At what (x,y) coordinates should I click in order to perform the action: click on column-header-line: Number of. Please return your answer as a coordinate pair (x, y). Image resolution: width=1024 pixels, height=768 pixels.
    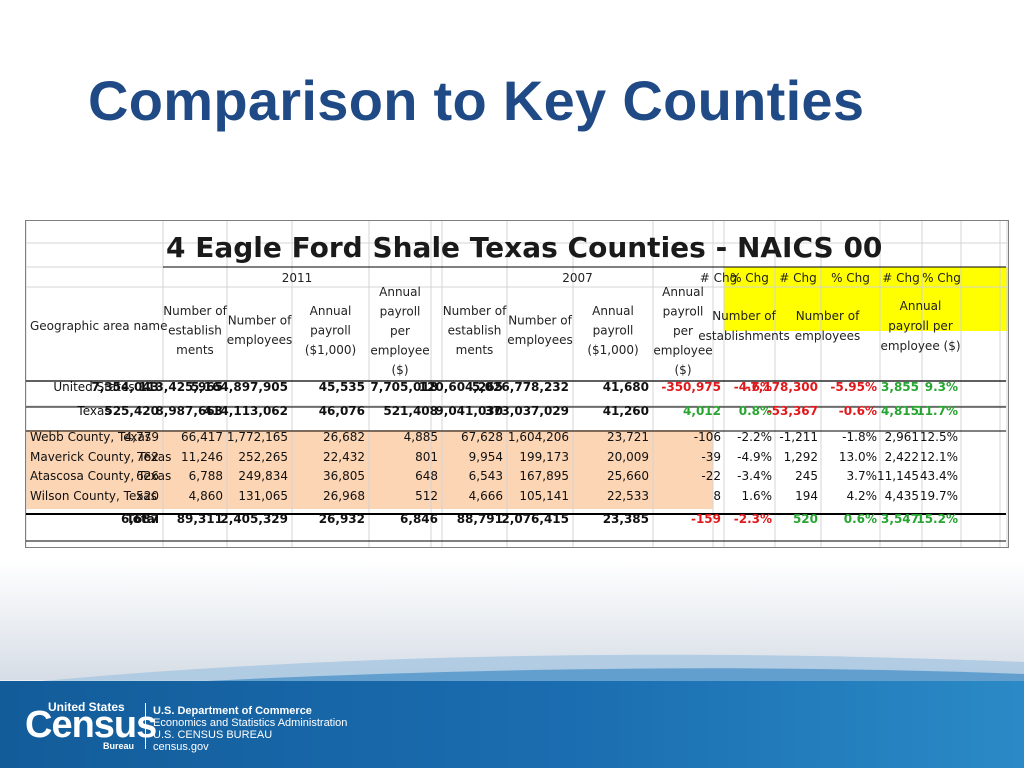
    Looking at the image, I should click on (540, 321).